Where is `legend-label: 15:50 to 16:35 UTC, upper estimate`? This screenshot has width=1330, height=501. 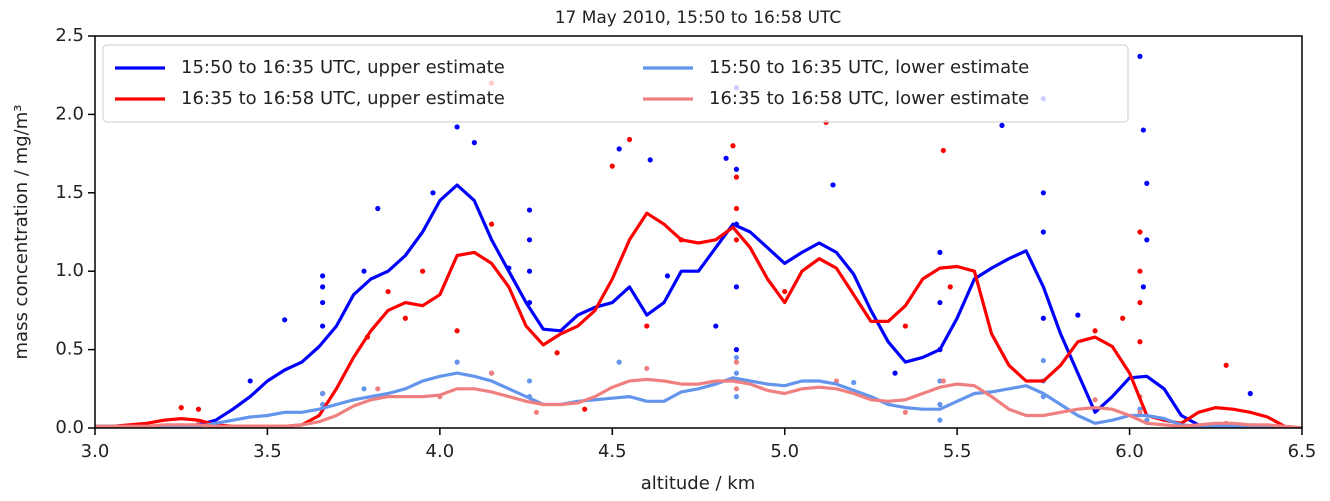 legend-label: 15:50 to 16:35 UTC, upper estimate is located at coordinates (343, 67).